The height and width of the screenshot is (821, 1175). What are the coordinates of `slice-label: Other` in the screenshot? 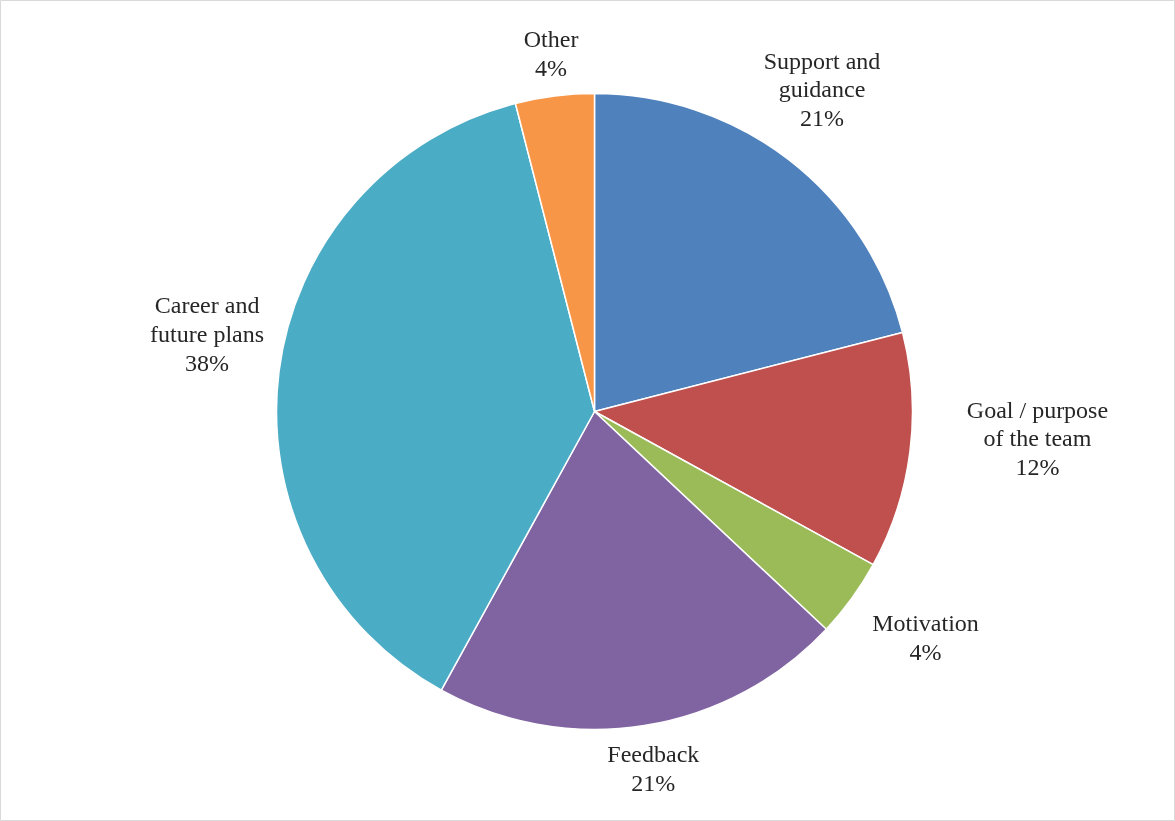 It's located at (551, 38).